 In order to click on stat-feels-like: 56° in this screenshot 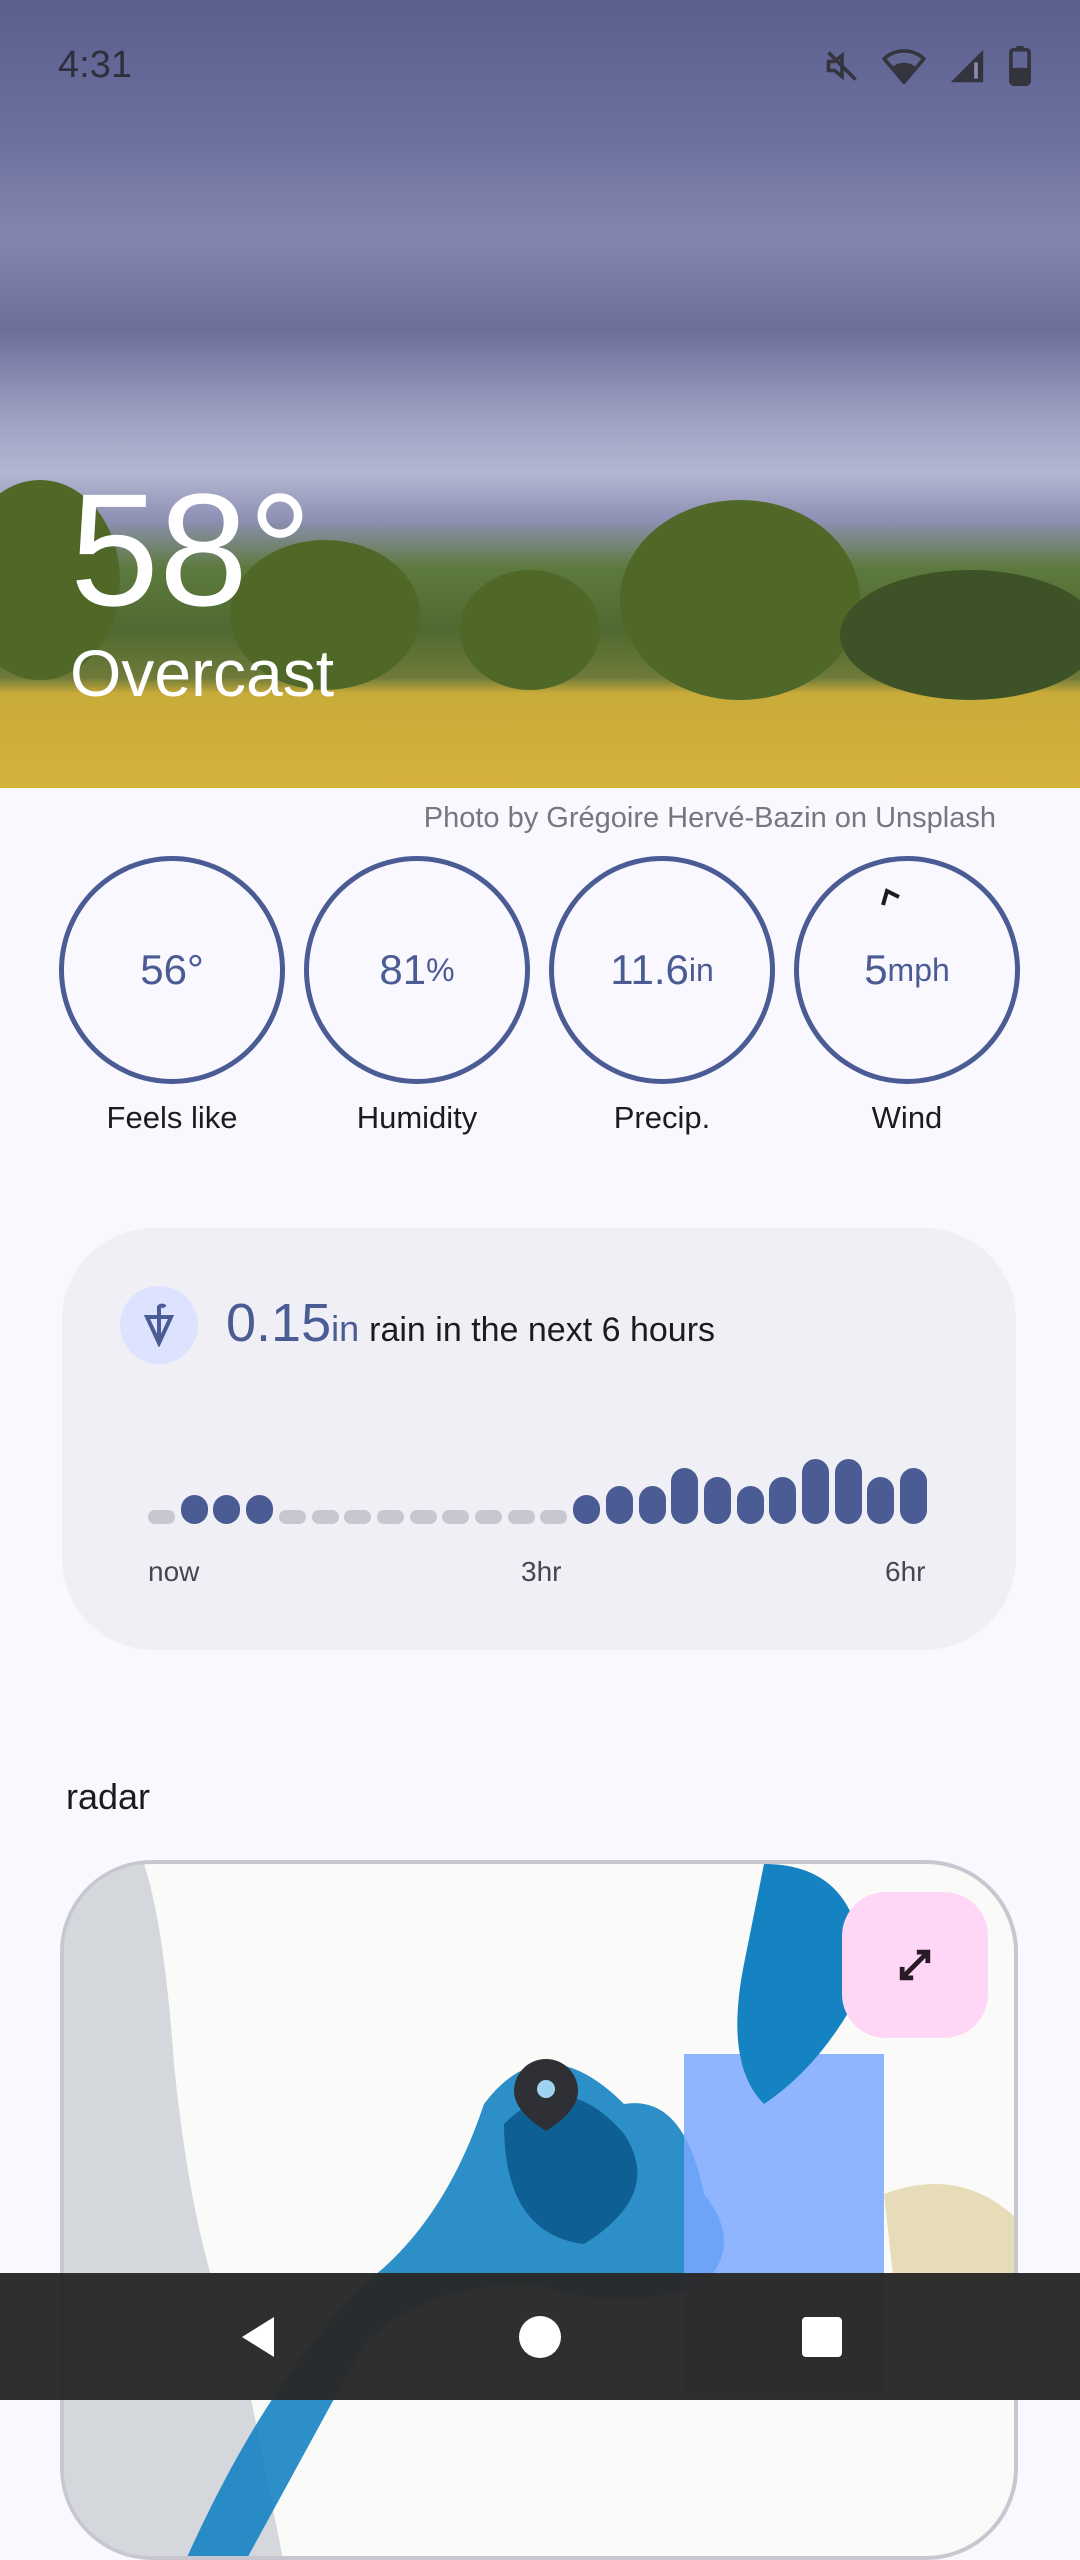, I will do `click(172, 970)`.